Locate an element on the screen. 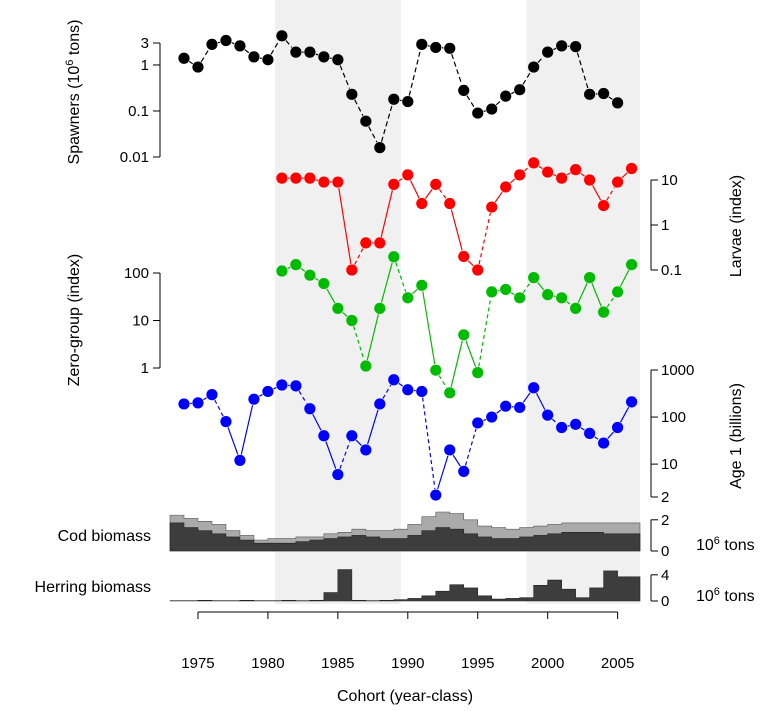  spawners-tick-label: 0.01 is located at coordinates (134, 157).